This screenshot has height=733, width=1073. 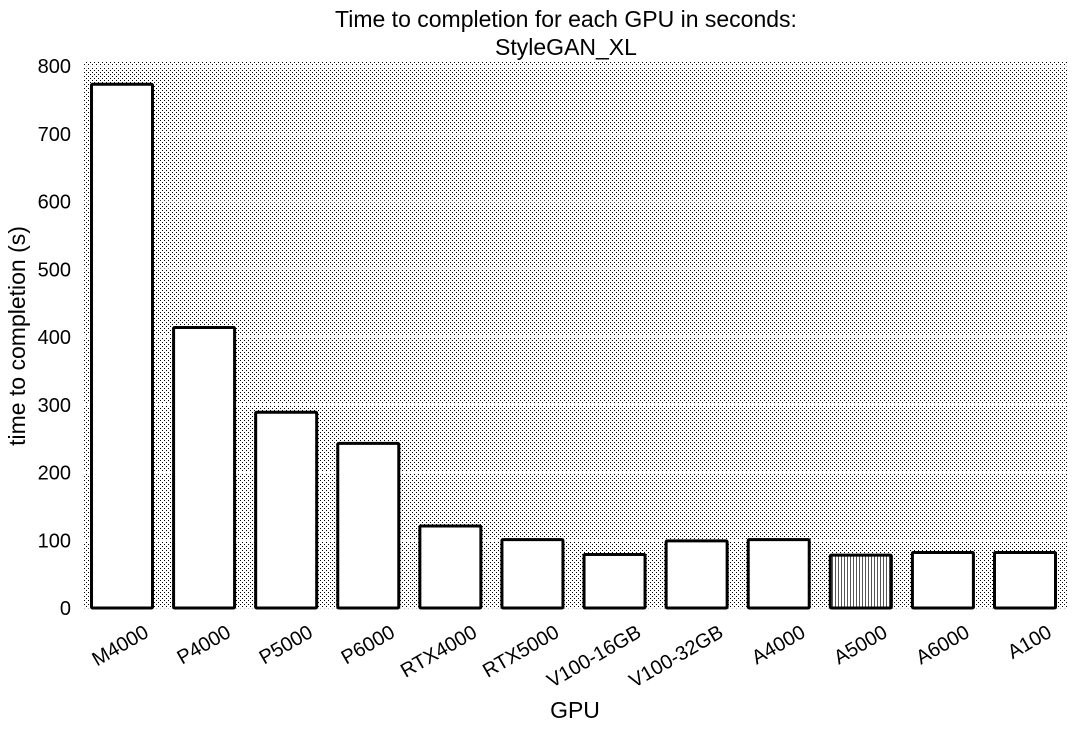 I want to click on bar-p5000, so click(x=286, y=510).